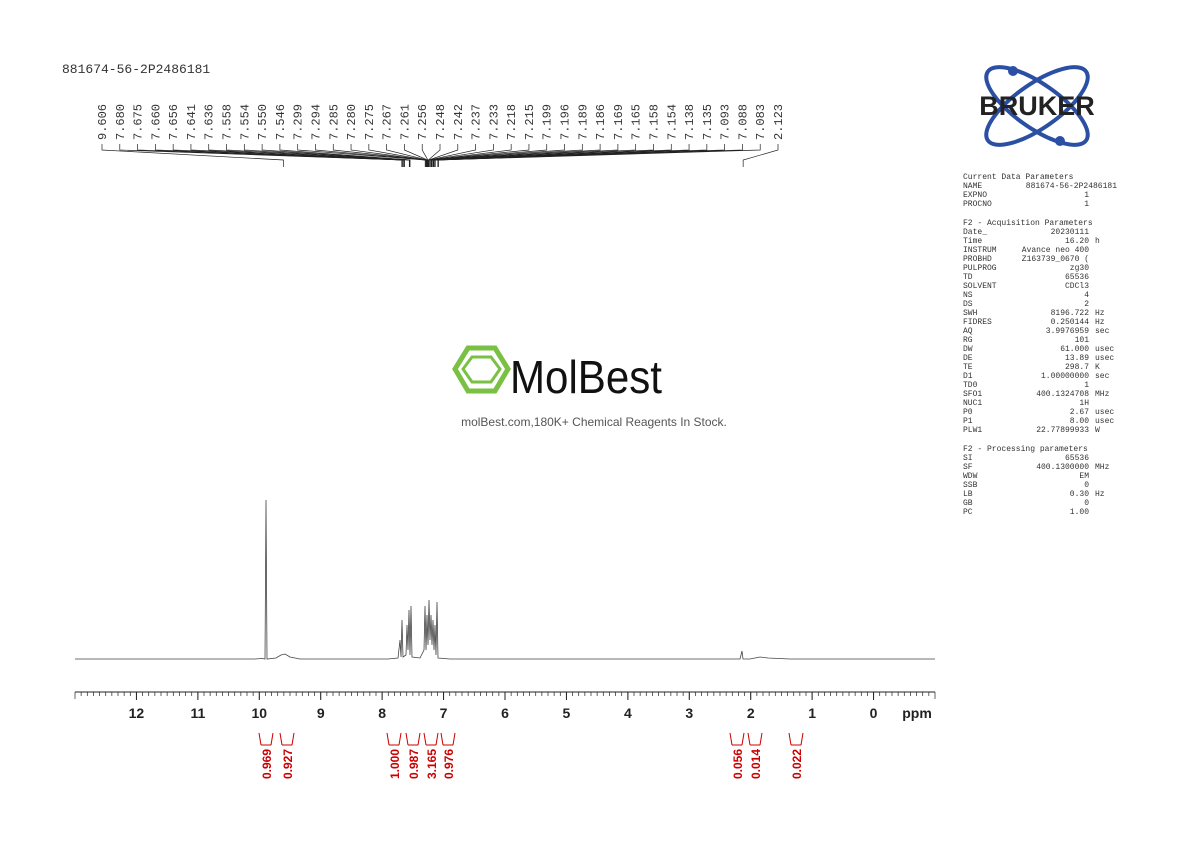 The height and width of the screenshot is (842, 1190). I want to click on integral-label: 0.056, so click(738, 764).